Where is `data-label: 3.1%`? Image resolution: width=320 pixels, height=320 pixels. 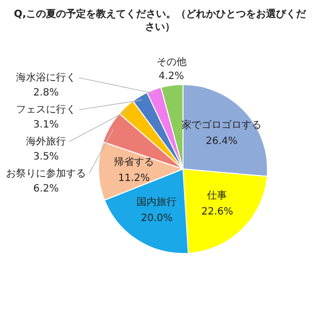
data-label: 3.1% is located at coordinates (46, 124).